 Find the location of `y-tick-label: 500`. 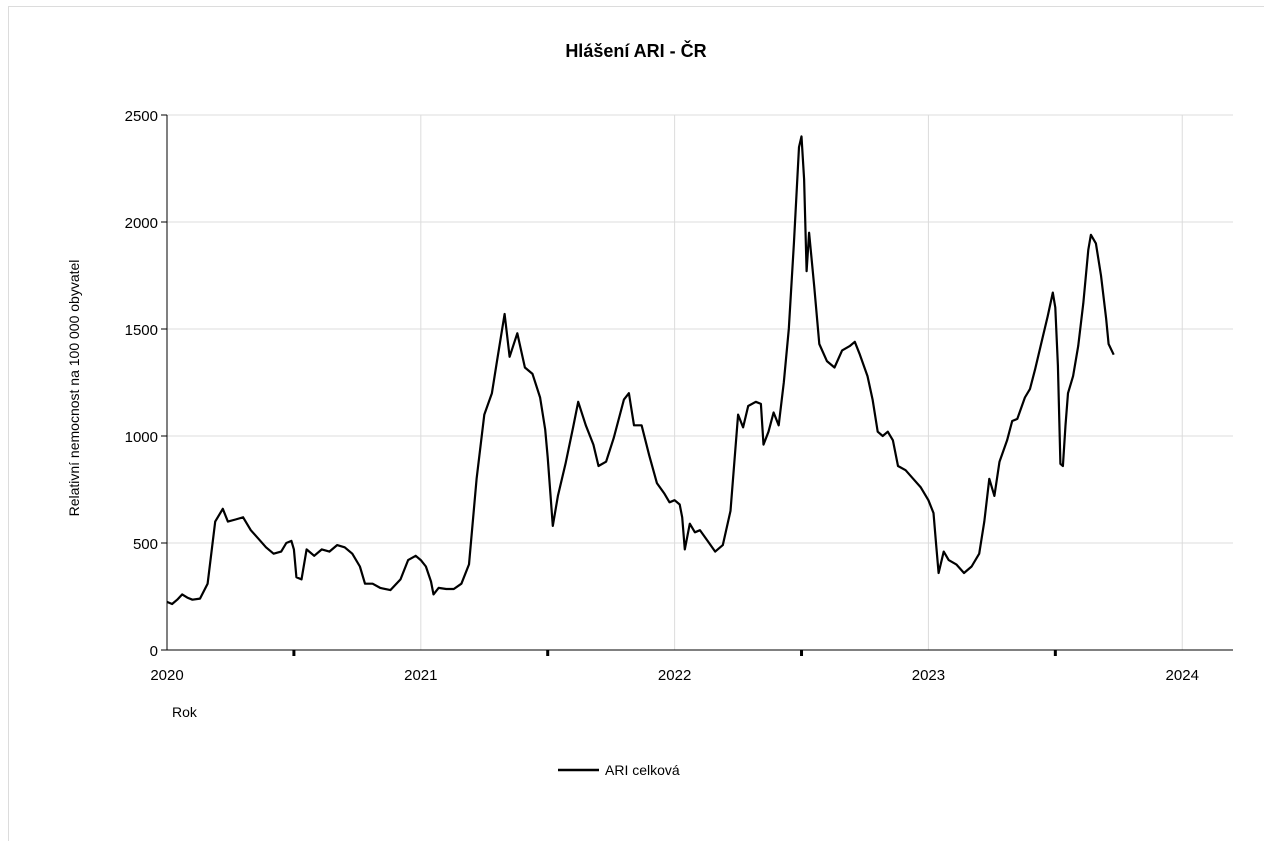

y-tick-label: 500 is located at coordinates (145, 544).